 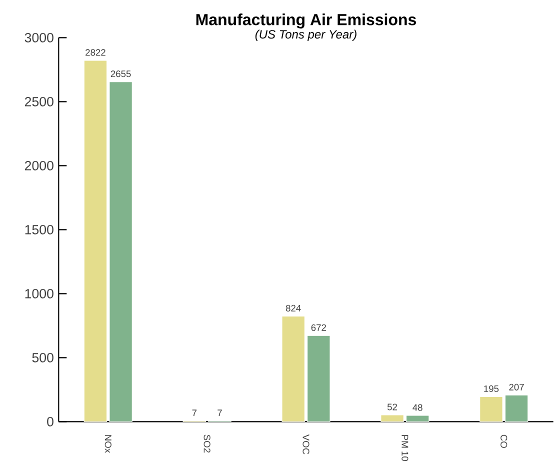 I want to click on data-label: 824, so click(x=293, y=308).